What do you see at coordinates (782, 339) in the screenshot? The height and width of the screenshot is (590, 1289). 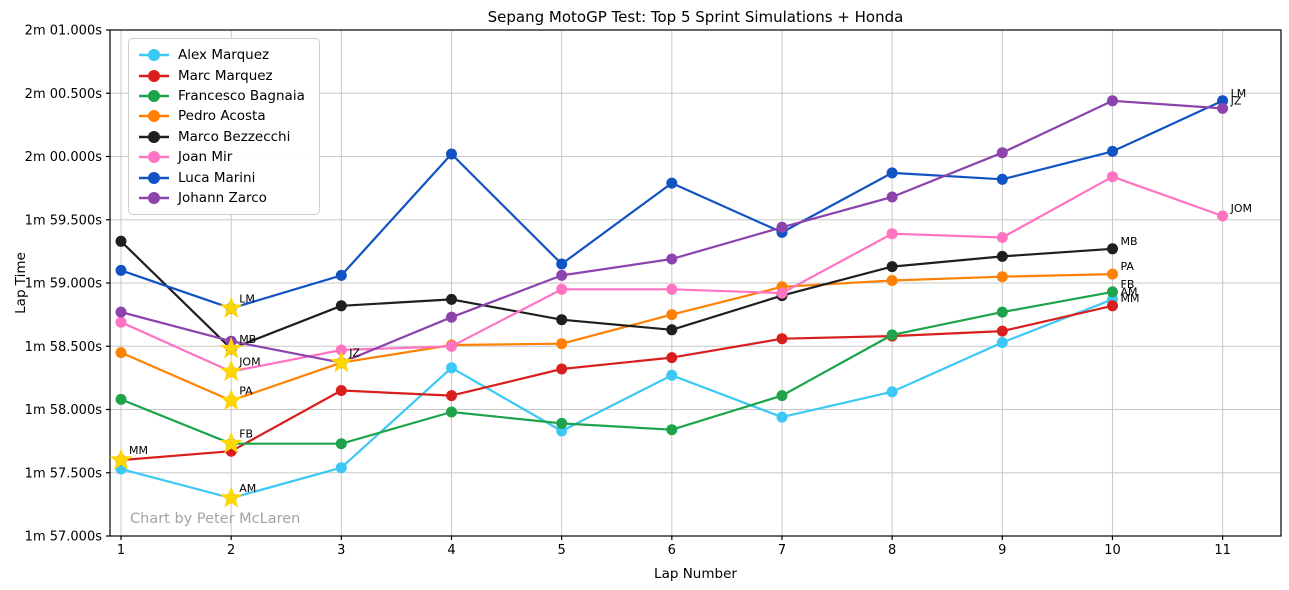 I see `data-point-mm-lap7` at bounding box center [782, 339].